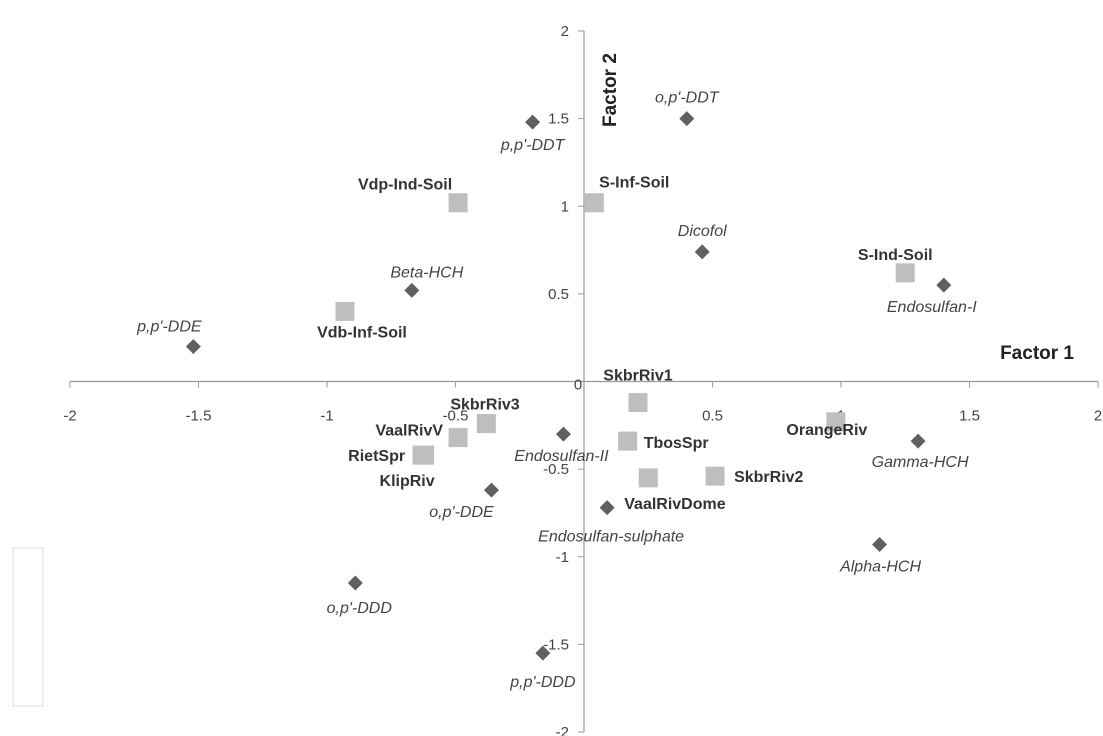  Describe the element at coordinates (565, 31) in the screenshot. I see `y-tick-label: 2` at that location.